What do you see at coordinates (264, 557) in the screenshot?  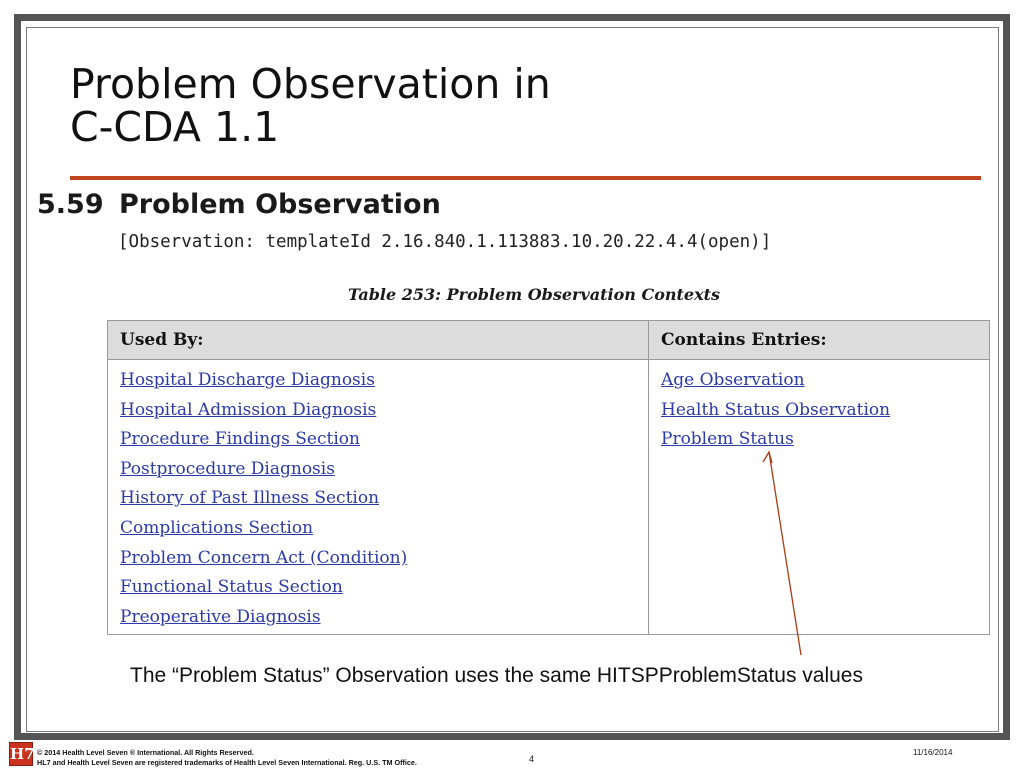 I see `link-problem-concern-act: Problem Concern Act (Condition)` at bounding box center [264, 557].